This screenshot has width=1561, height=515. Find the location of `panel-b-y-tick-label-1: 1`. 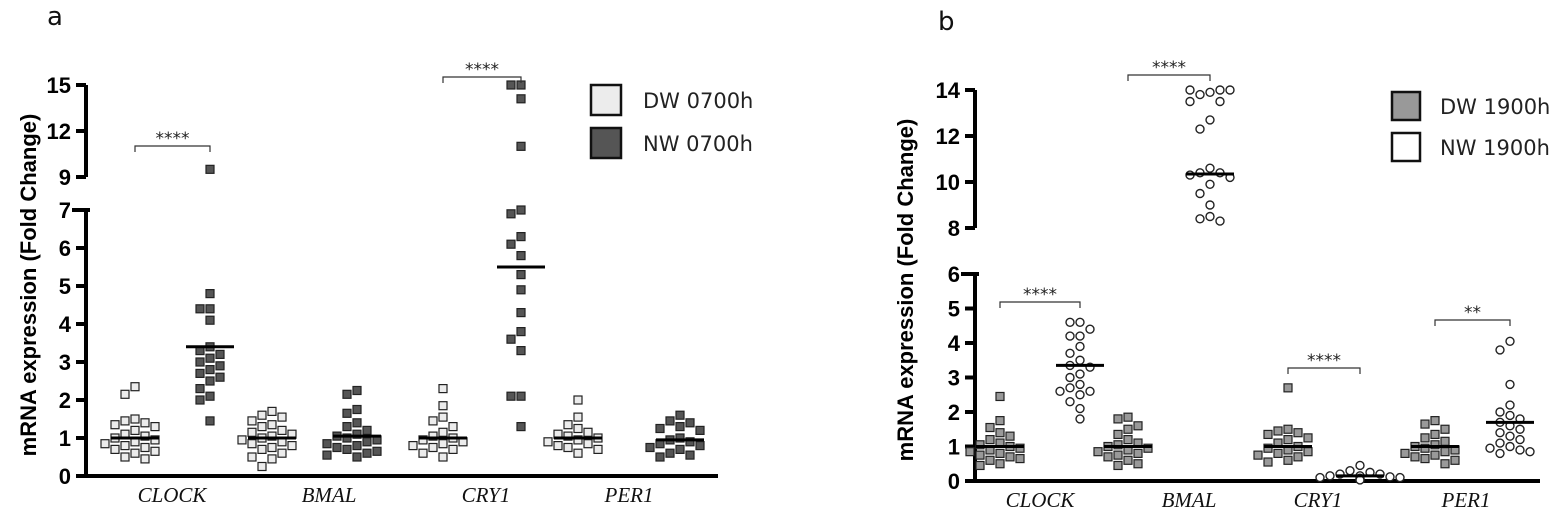

panel-b-y-tick-label-1: 1 is located at coordinates (954, 447).